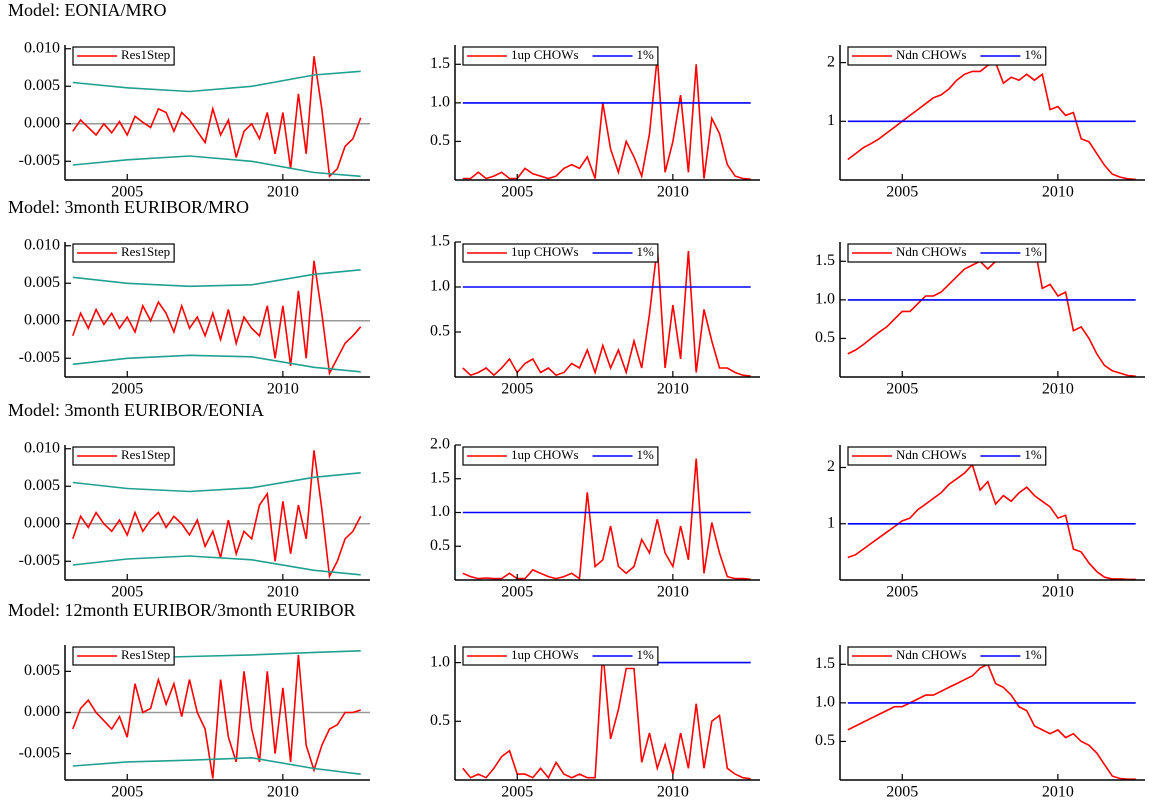 Image resolution: width=1155 pixels, height=801 pixels. I want to click on legend: Ndn CHOWs 1%, so click(947, 253).